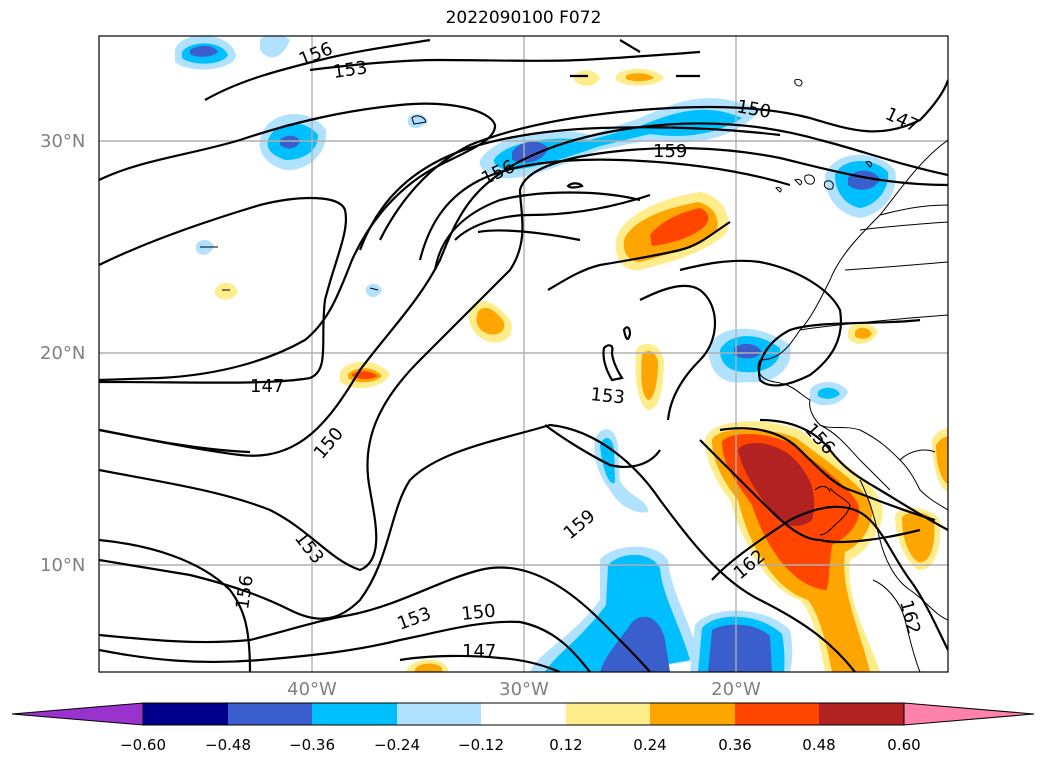  I want to click on colorbar-tick: −0.60, so click(143, 745).